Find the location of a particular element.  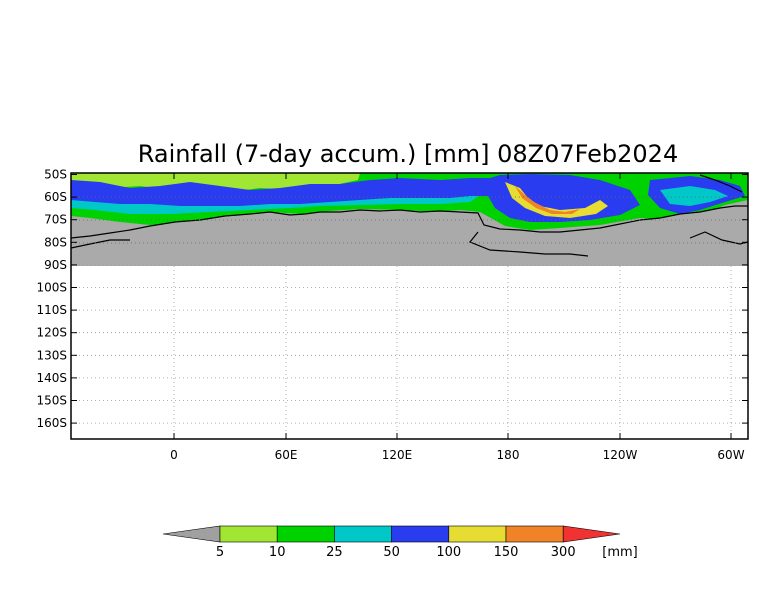

antarctica-land-coast is located at coordinates (409, 236).